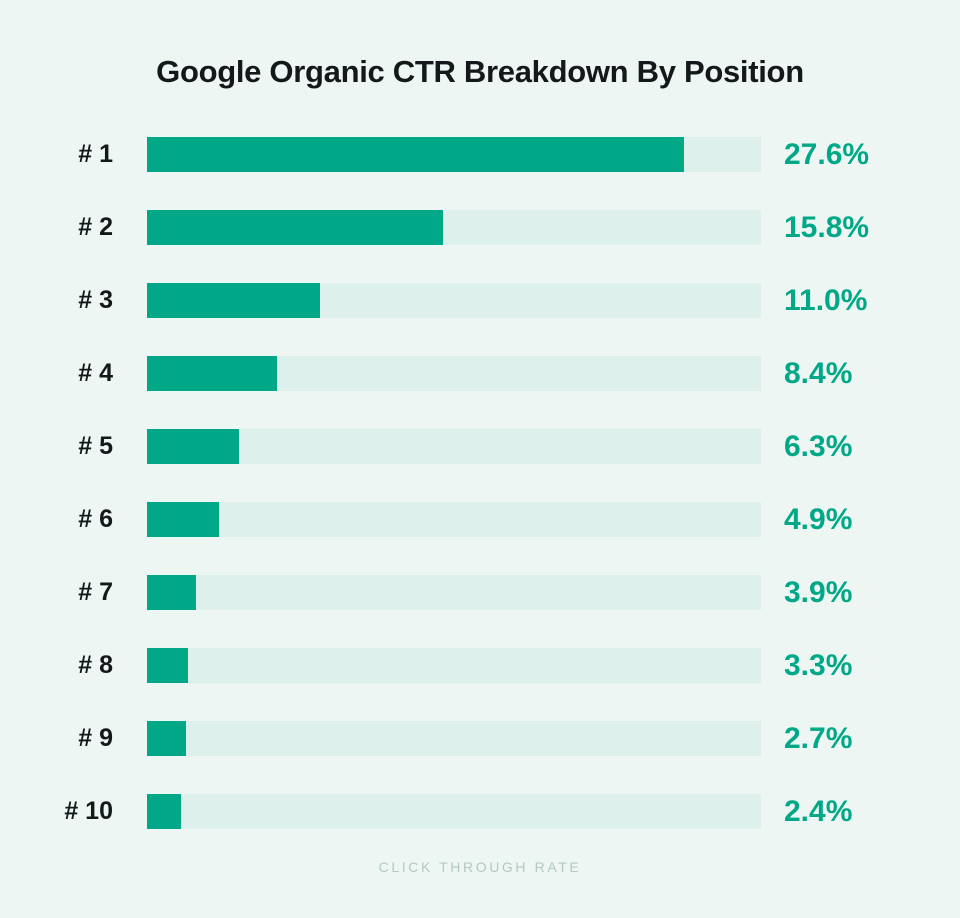 This screenshot has height=918, width=960. Describe the element at coordinates (95, 519) in the screenshot. I see `position-label: # 6` at that location.